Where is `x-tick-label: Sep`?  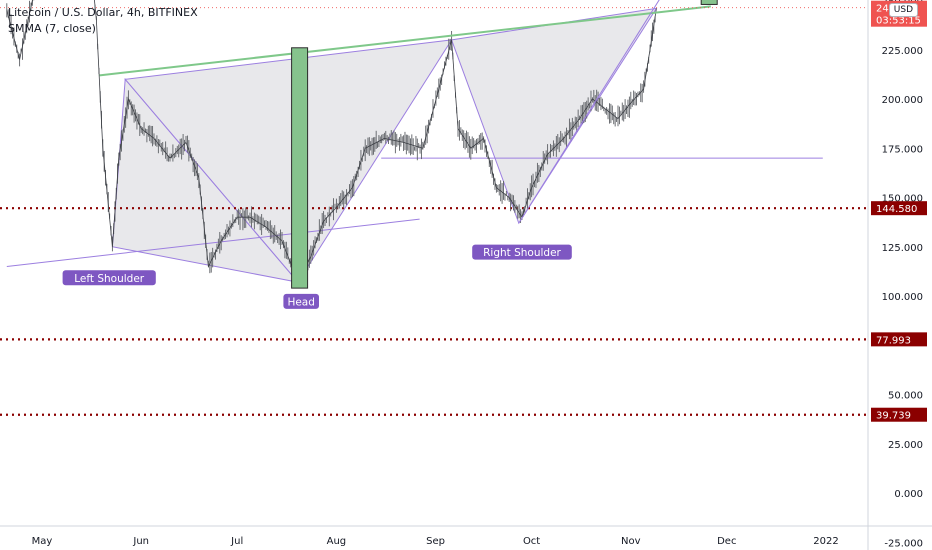
x-tick-label: Sep is located at coordinates (435, 541).